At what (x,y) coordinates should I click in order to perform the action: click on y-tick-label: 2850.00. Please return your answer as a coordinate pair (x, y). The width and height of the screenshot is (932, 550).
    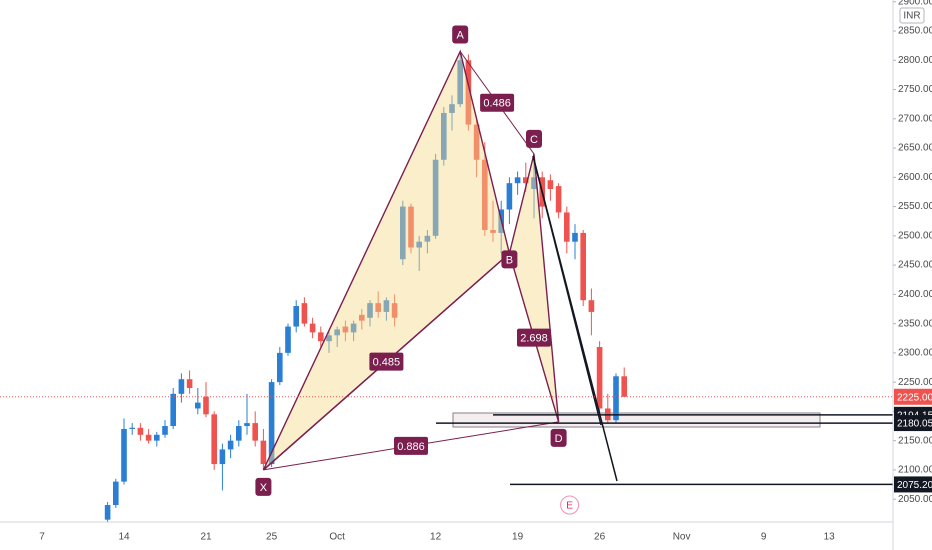
    Looking at the image, I should click on (915, 31).